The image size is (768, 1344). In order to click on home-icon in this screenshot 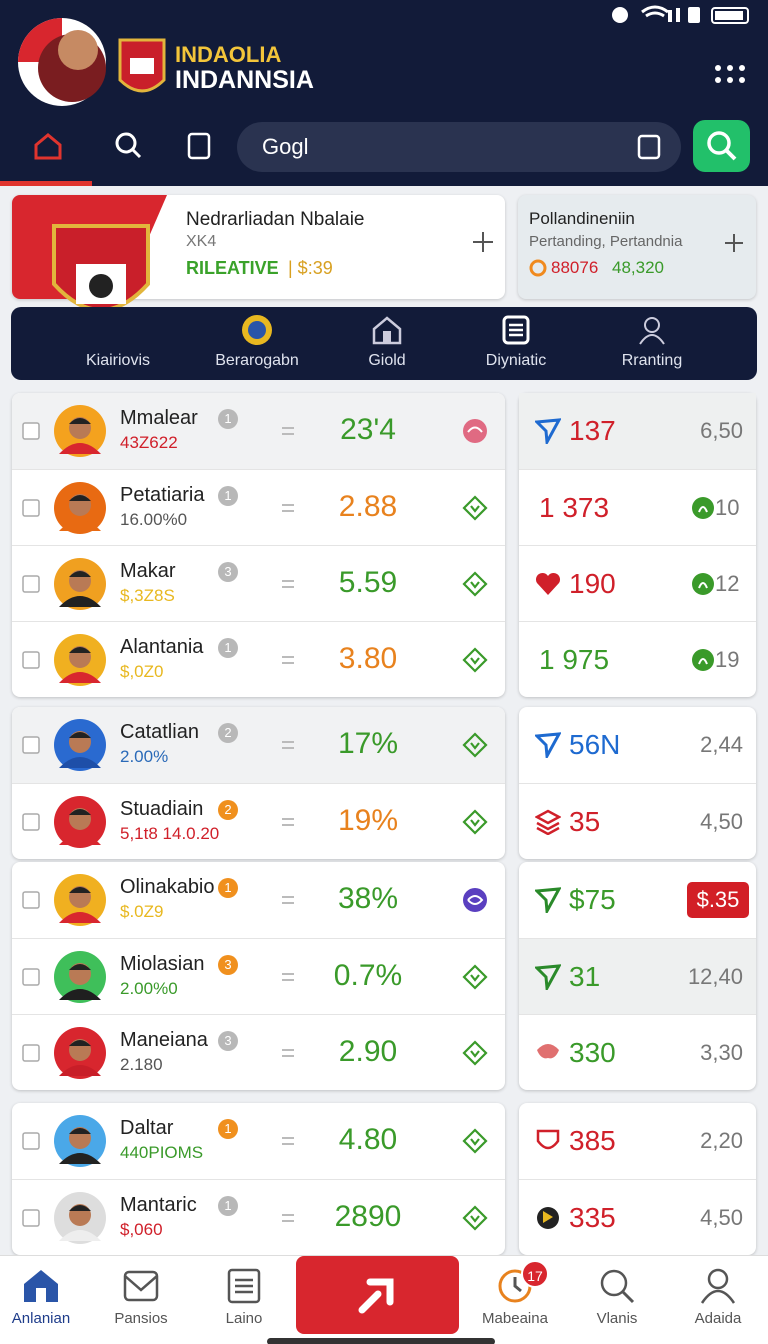, I will do `click(48, 146)`.